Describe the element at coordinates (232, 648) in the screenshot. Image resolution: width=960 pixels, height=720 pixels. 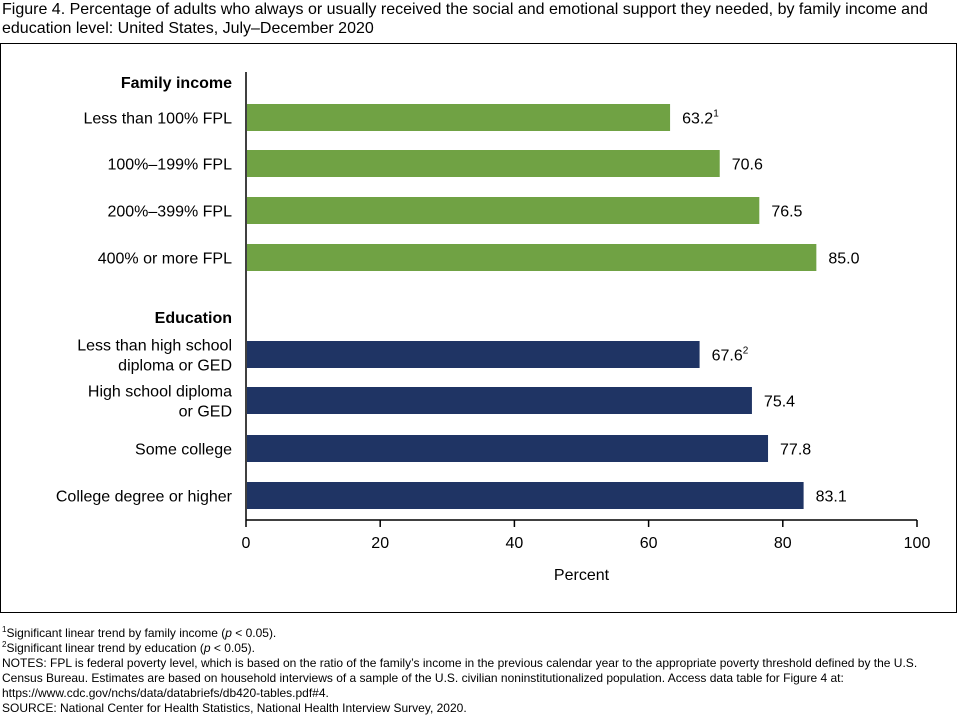
I see `footnote-2-text-end: < 0.05).` at that location.